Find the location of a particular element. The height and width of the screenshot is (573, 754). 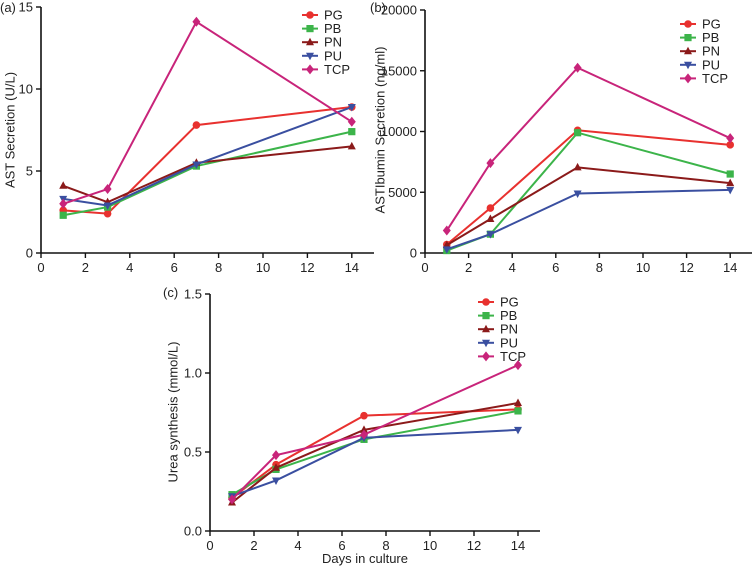

series-pb is located at coordinates (375, 453).